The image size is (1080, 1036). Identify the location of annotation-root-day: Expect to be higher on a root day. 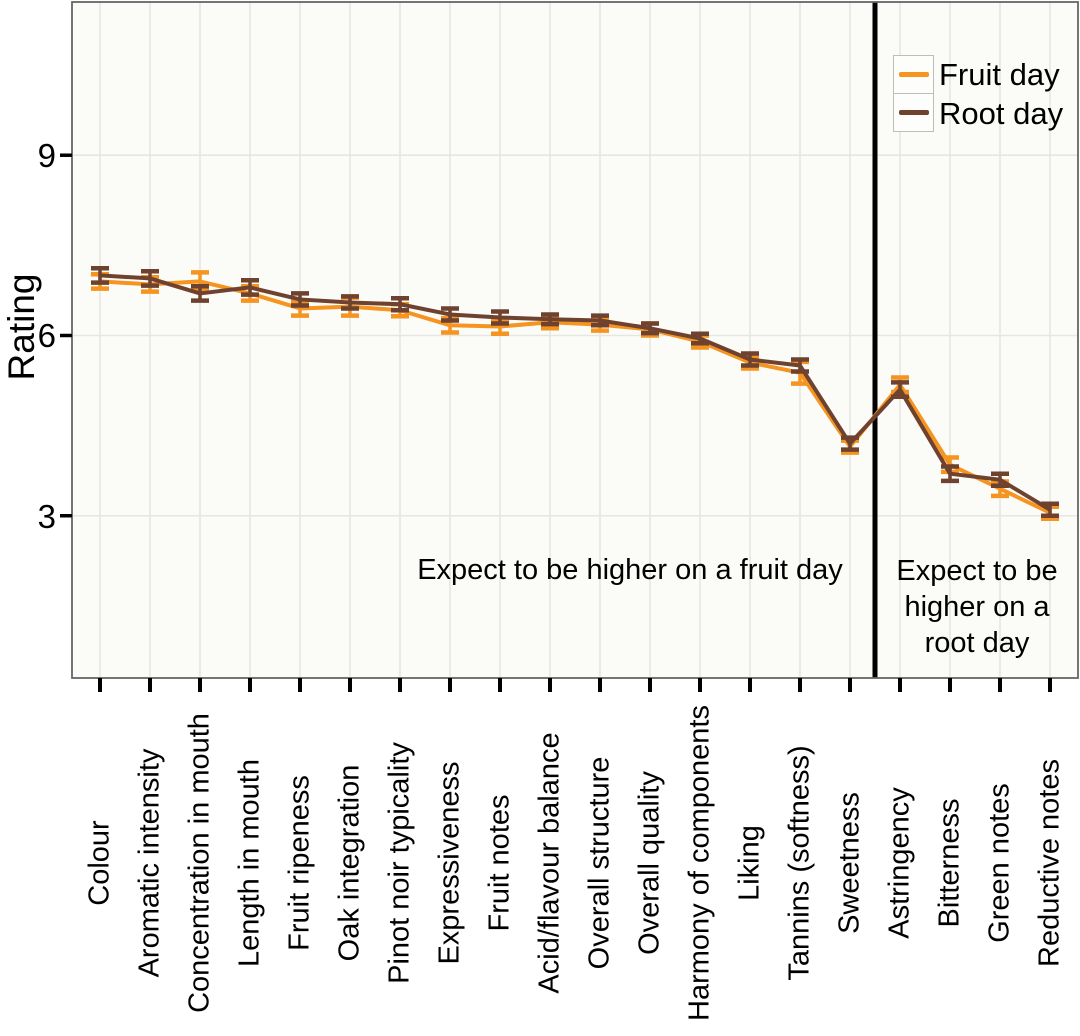
(977, 607).